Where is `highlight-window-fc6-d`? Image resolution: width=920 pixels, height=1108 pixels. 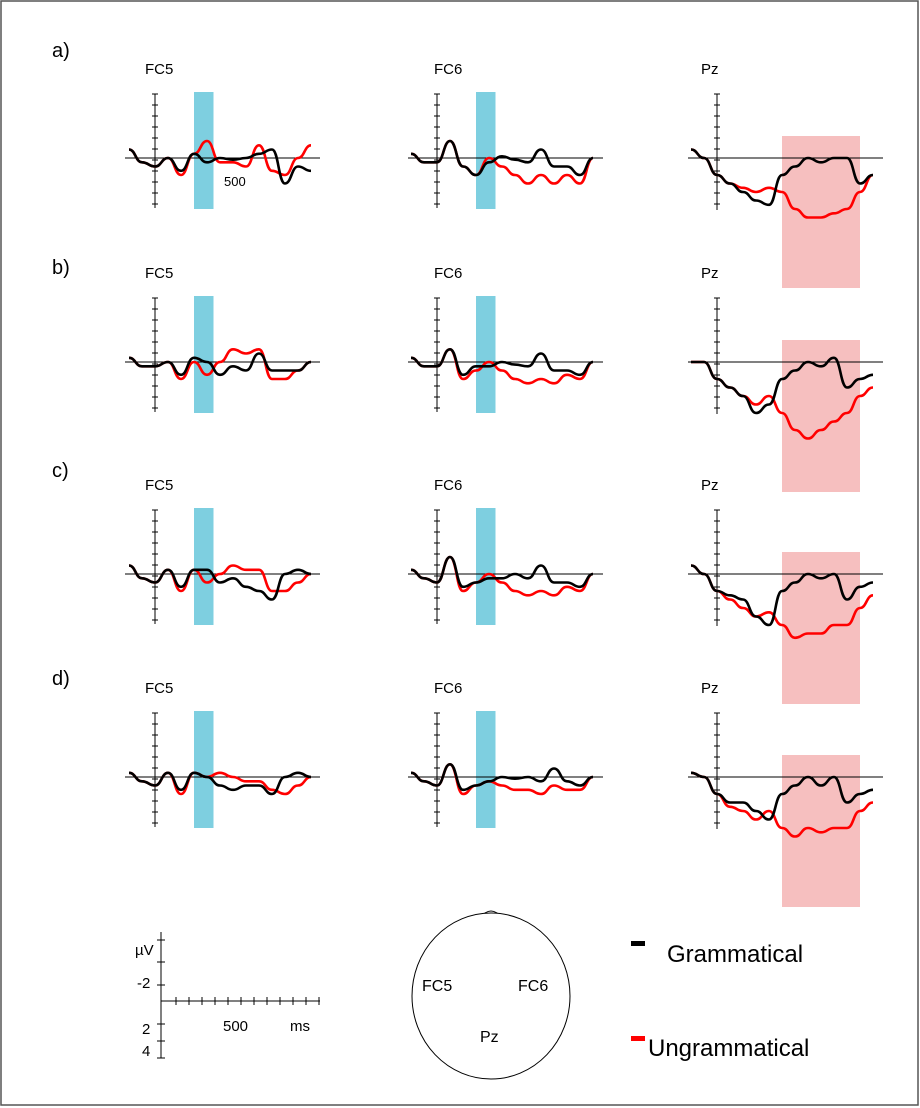 highlight-window-fc6-d is located at coordinates (486, 769).